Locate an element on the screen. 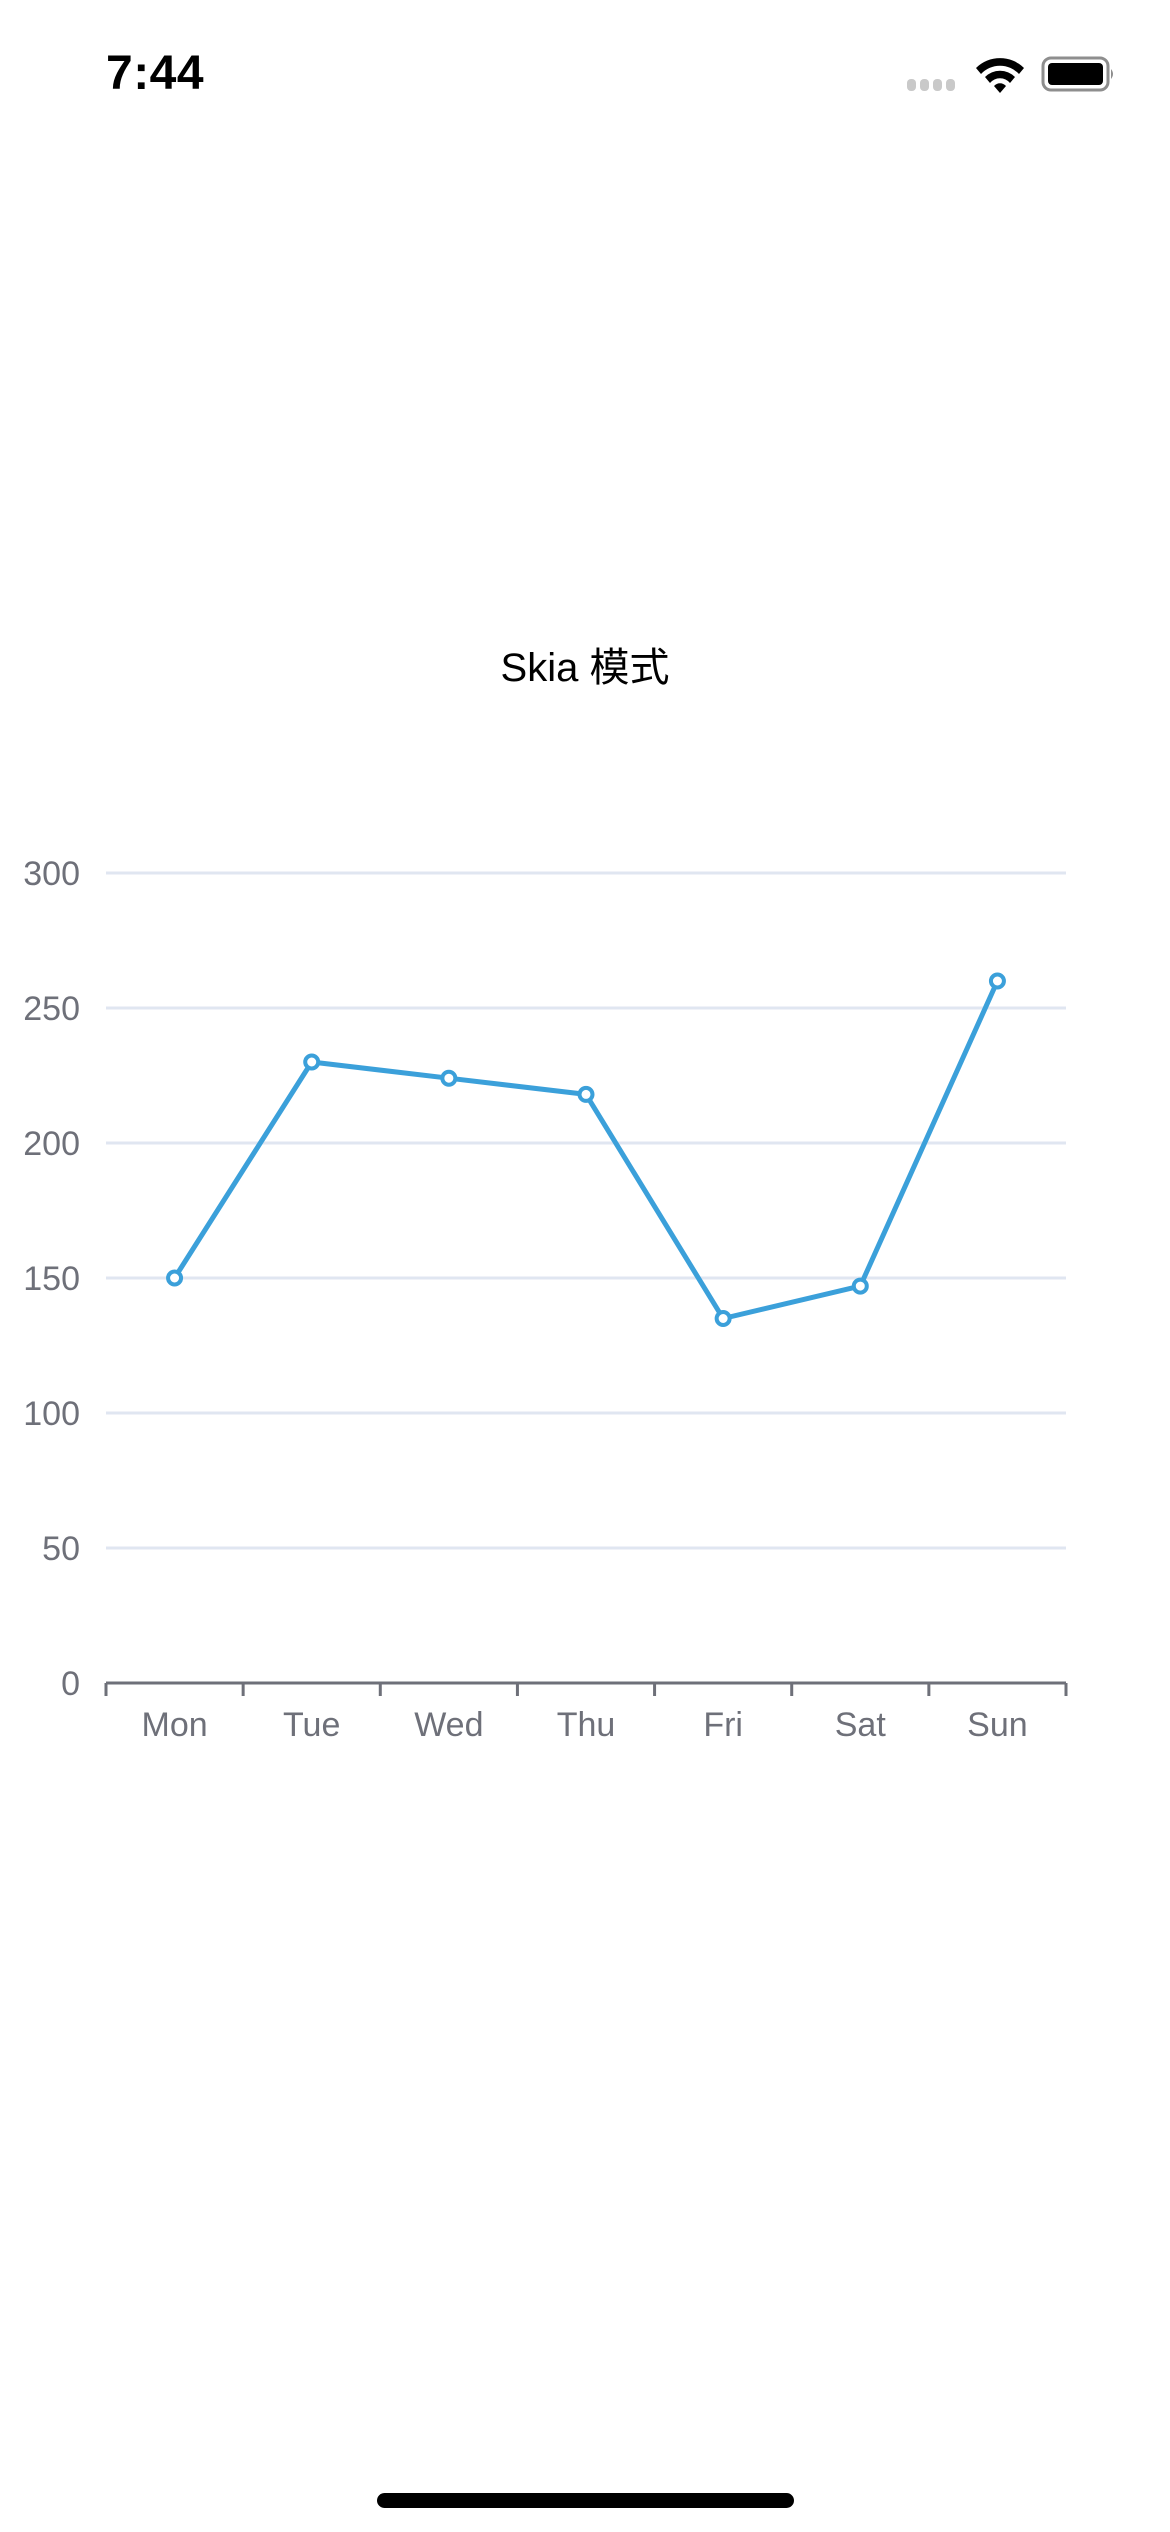  x-tick-label: Mon is located at coordinates (175, 1725).